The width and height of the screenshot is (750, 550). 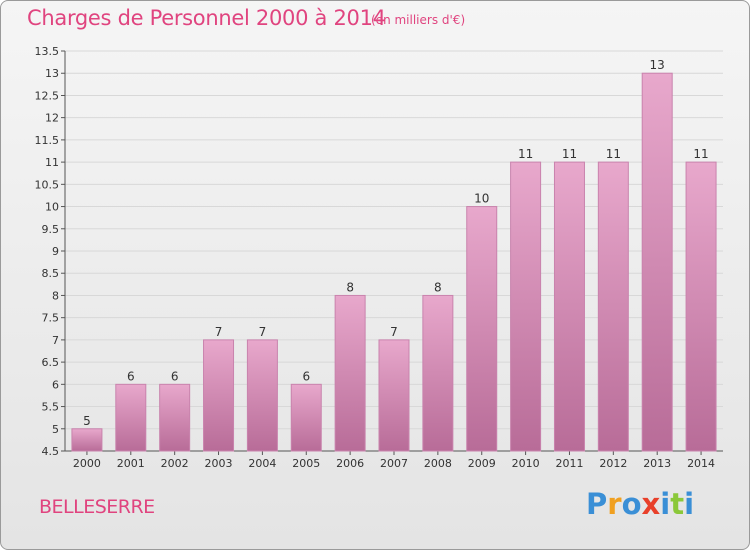 What do you see at coordinates (55, 340) in the screenshot?
I see `y-tick-label: 7` at bounding box center [55, 340].